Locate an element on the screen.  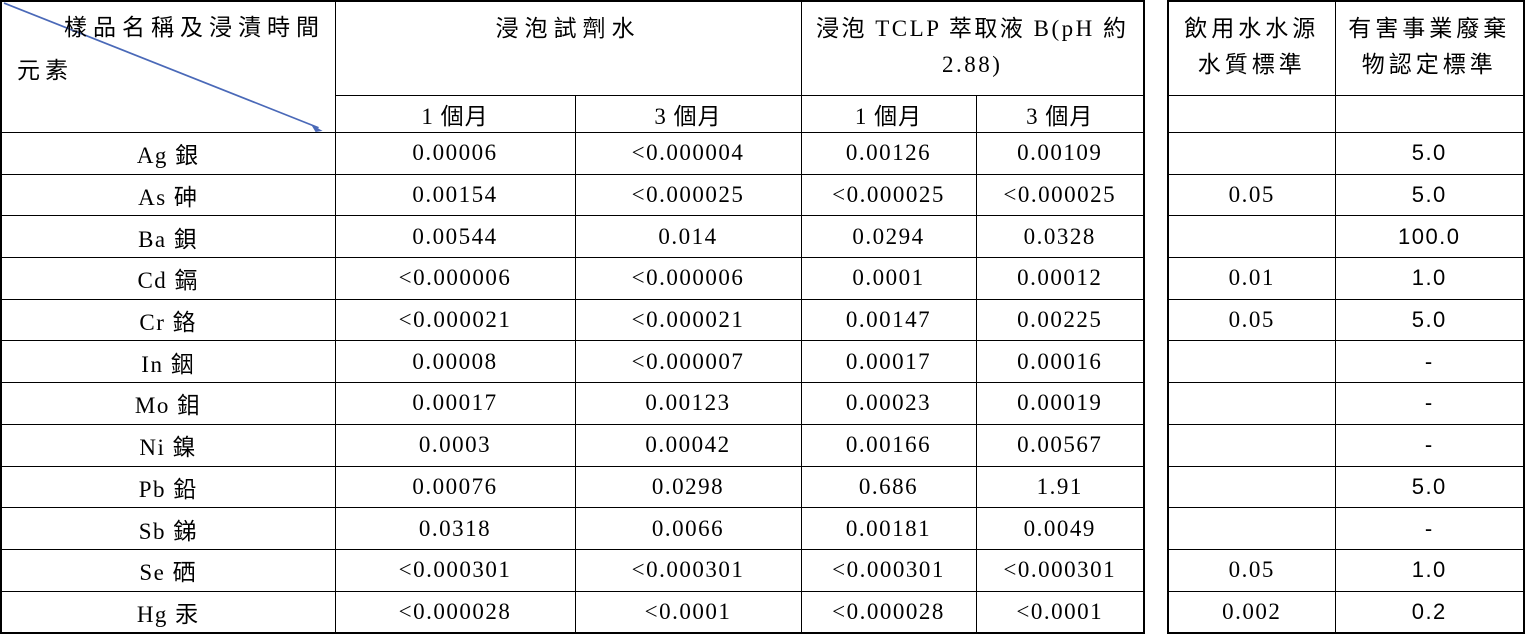
hazardous-waste-standard-cell: 0.2 is located at coordinates (1429, 612).